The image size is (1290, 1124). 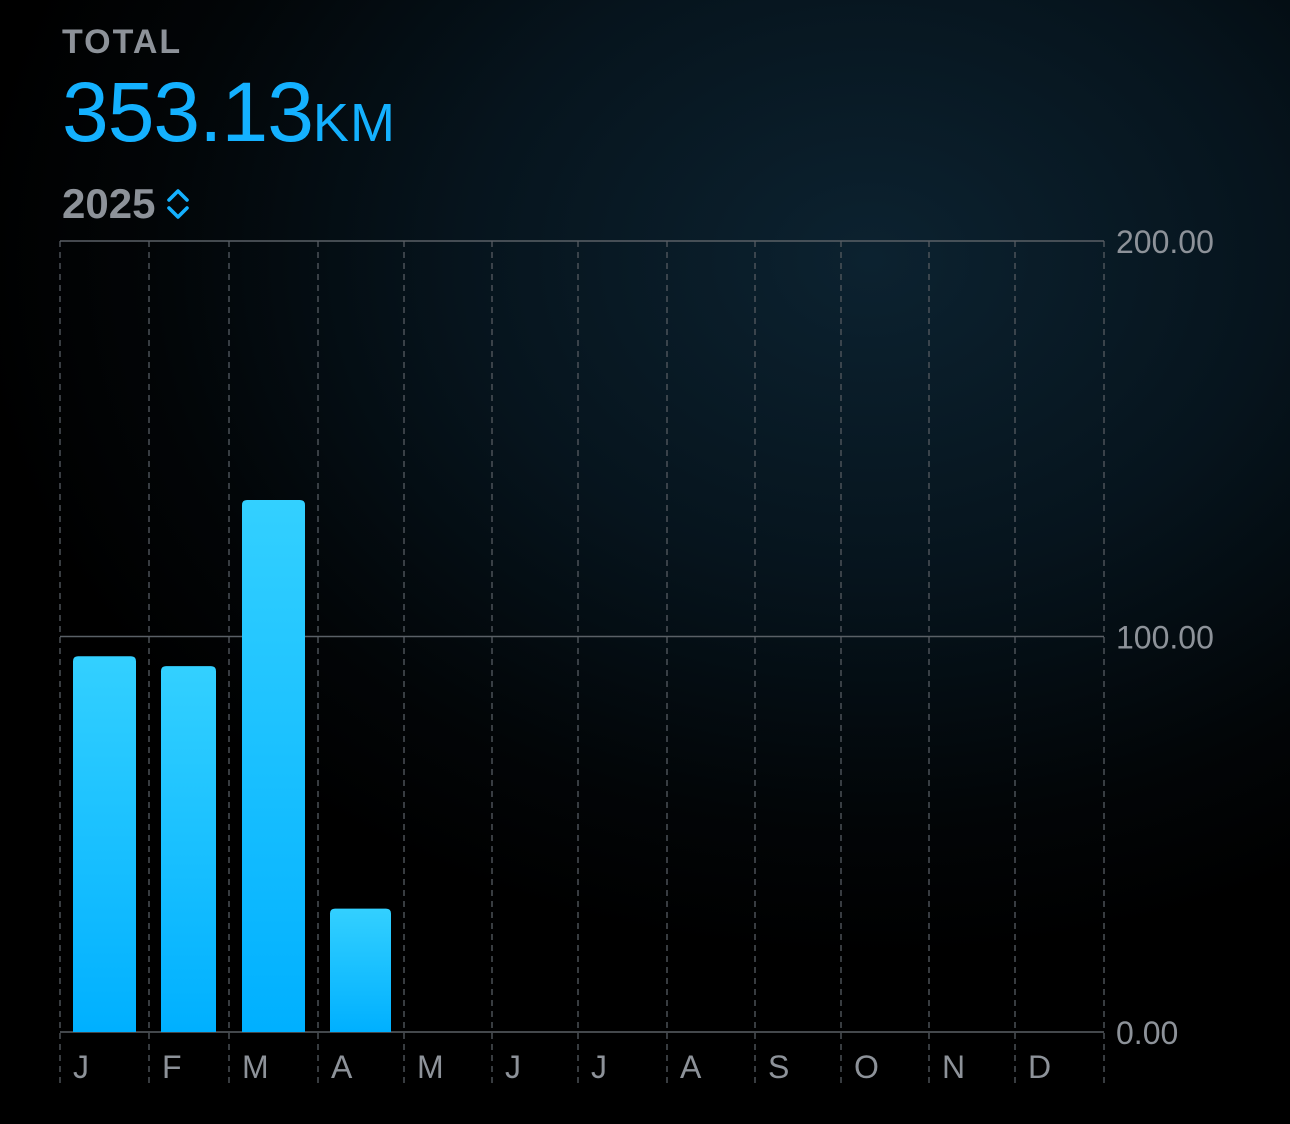 I want to click on x-tick-label: D, so click(x=1039, y=1067).